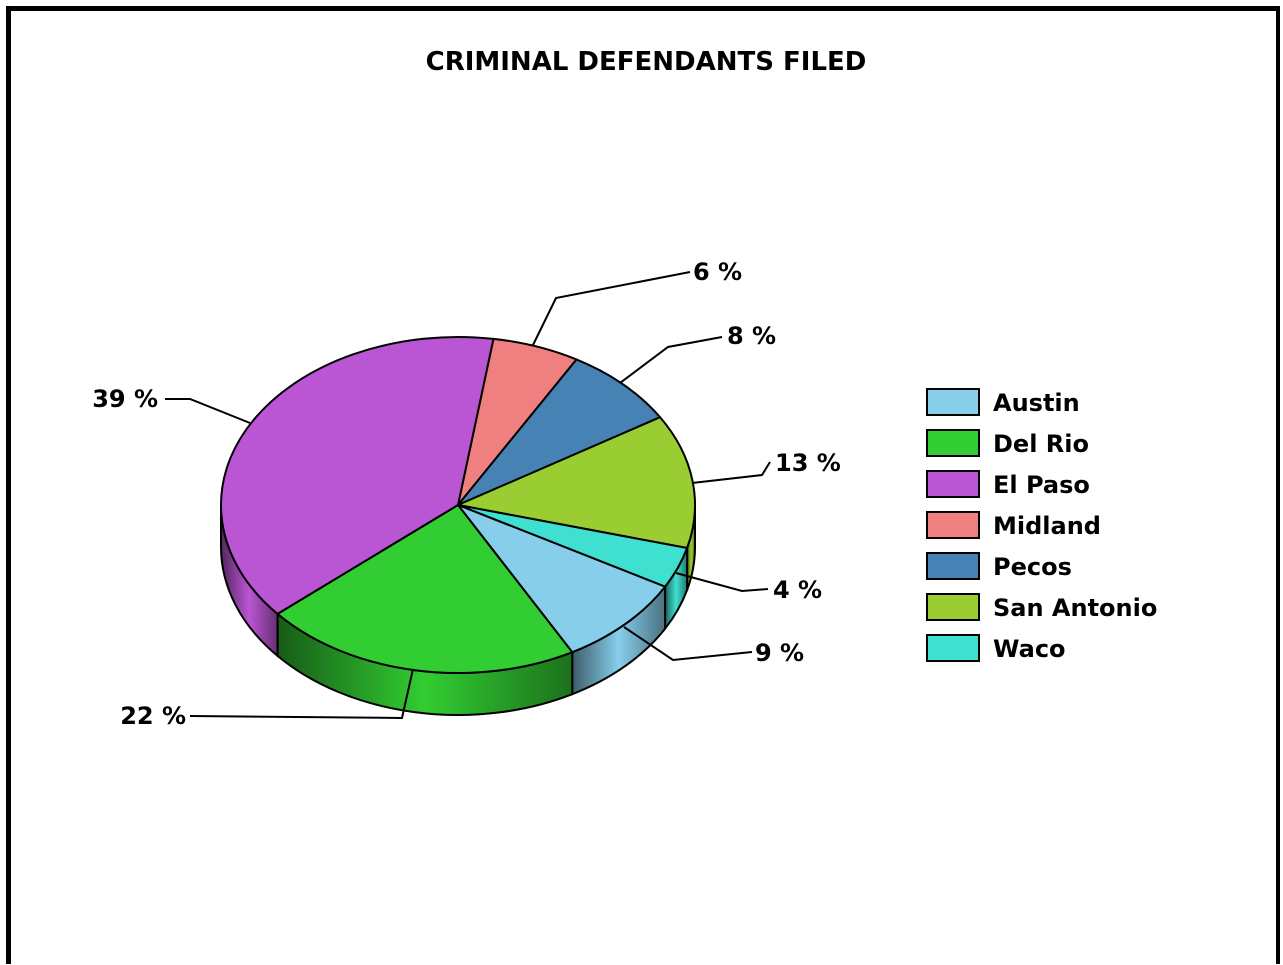 The width and height of the screenshot is (1283, 965). Describe the element at coordinates (808, 463) in the screenshot. I see `data-label: 13 %` at that location.